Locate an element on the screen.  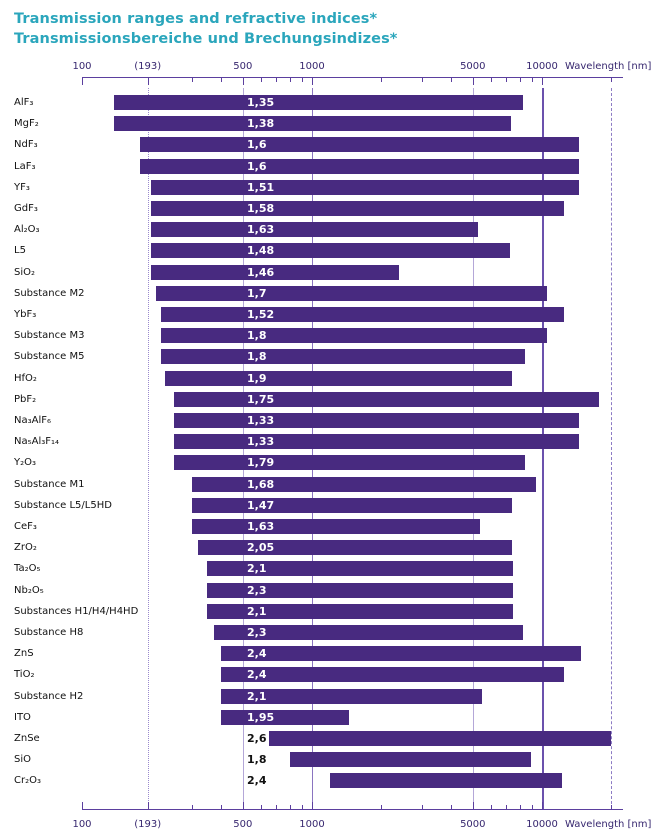
axis-tick-100-top is located at coordinates (82, 81).